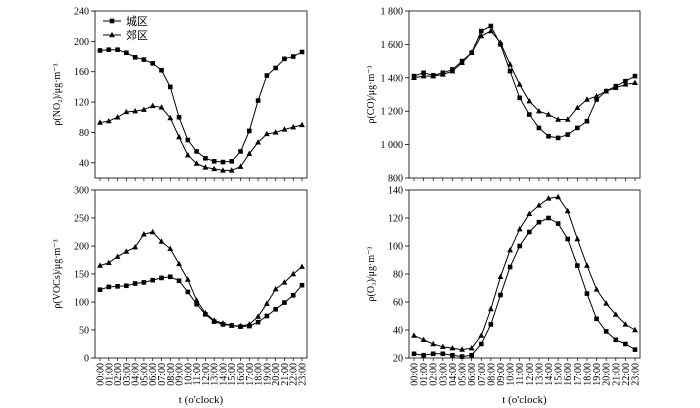 Image resolution: width=700 pixels, height=408 pixels. Describe the element at coordinates (127, 374) in the screenshot. I see `x-tick-label: 03:00` at that location.